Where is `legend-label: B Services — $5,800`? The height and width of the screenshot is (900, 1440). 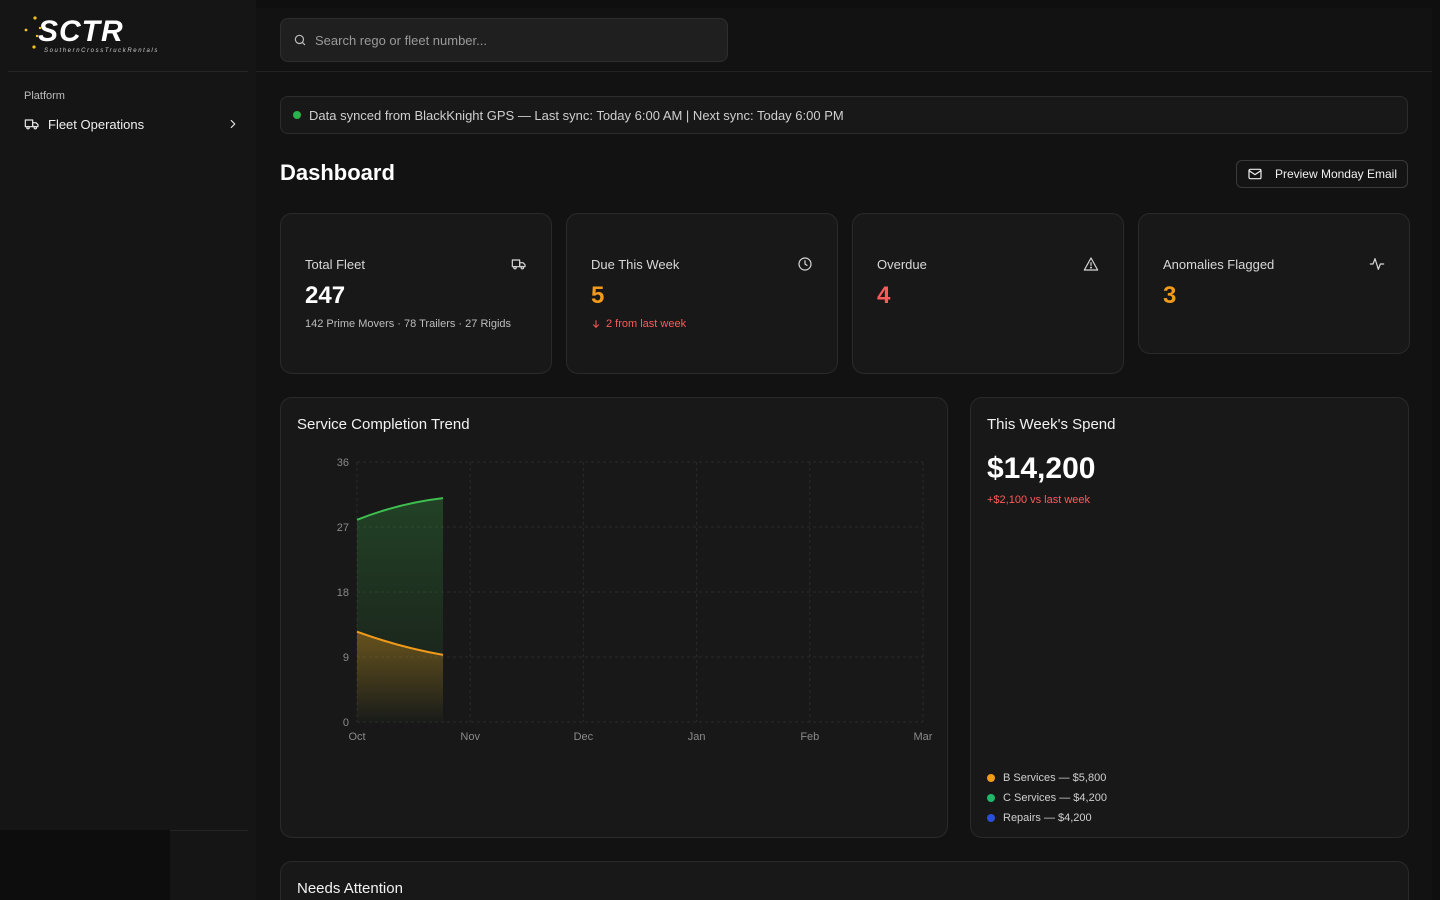
legend-label: B Services — $5,800 is located at coordinates (1055, 778).